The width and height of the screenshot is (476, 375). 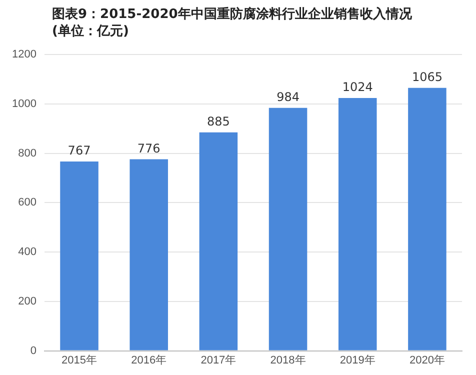 What do you see at coordinates (27, 252) in the screenshot?
I see `y-tick-label: 400` at bounding box center [27, 252].